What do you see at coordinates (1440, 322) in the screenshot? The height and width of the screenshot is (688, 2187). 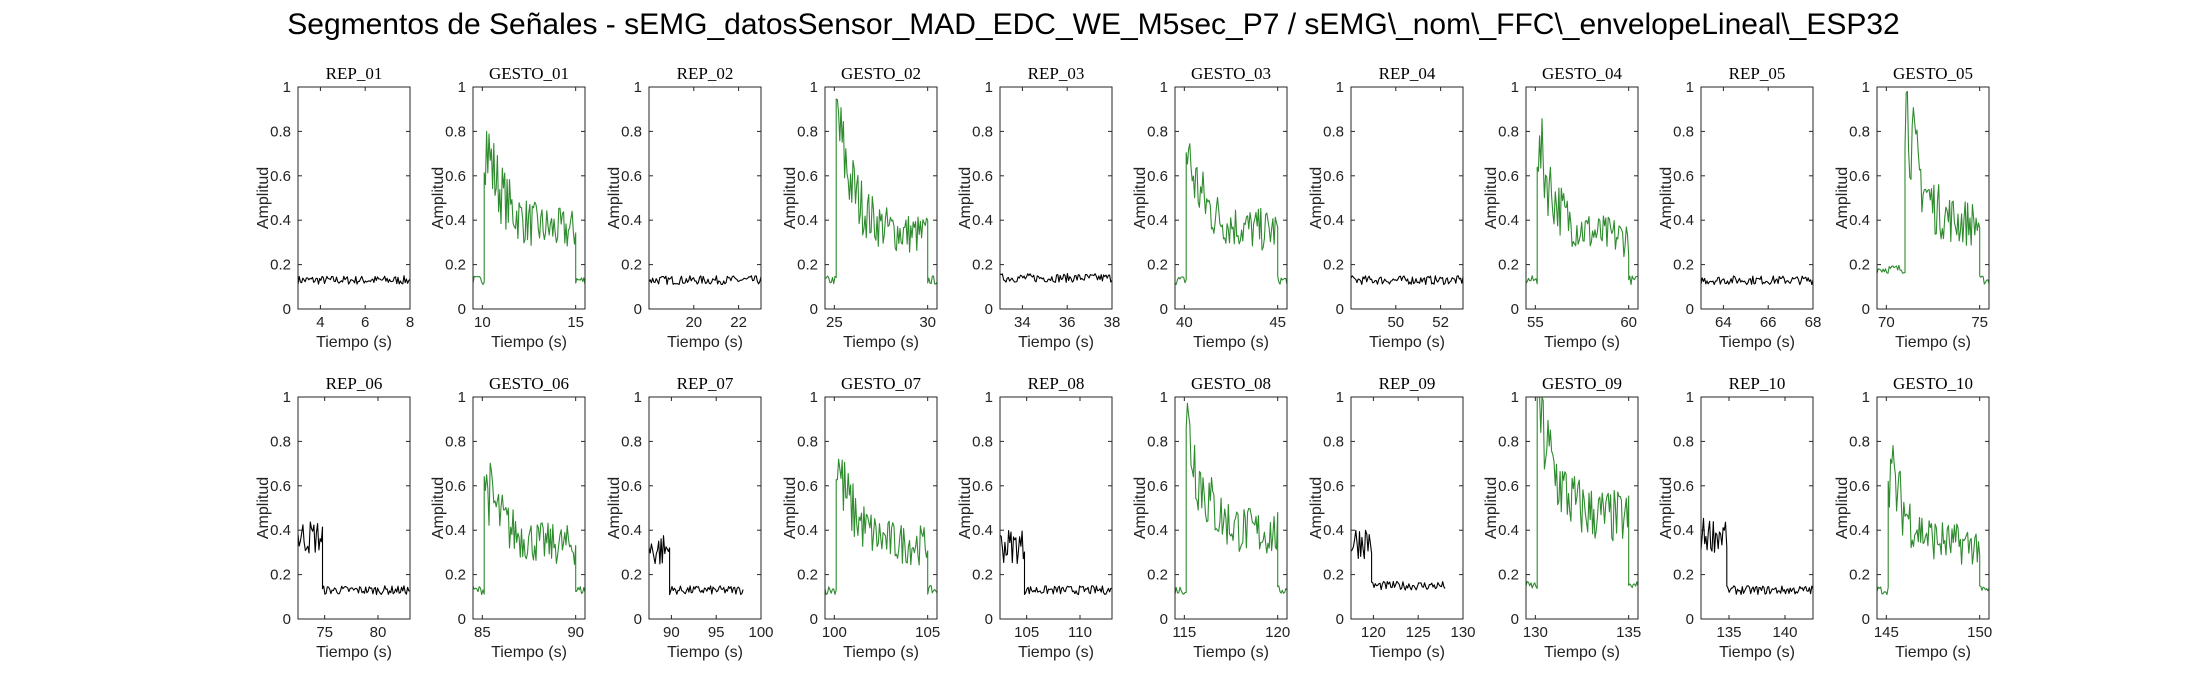 I see `x-tick-label: 52` at bounding box center [1440, 322].